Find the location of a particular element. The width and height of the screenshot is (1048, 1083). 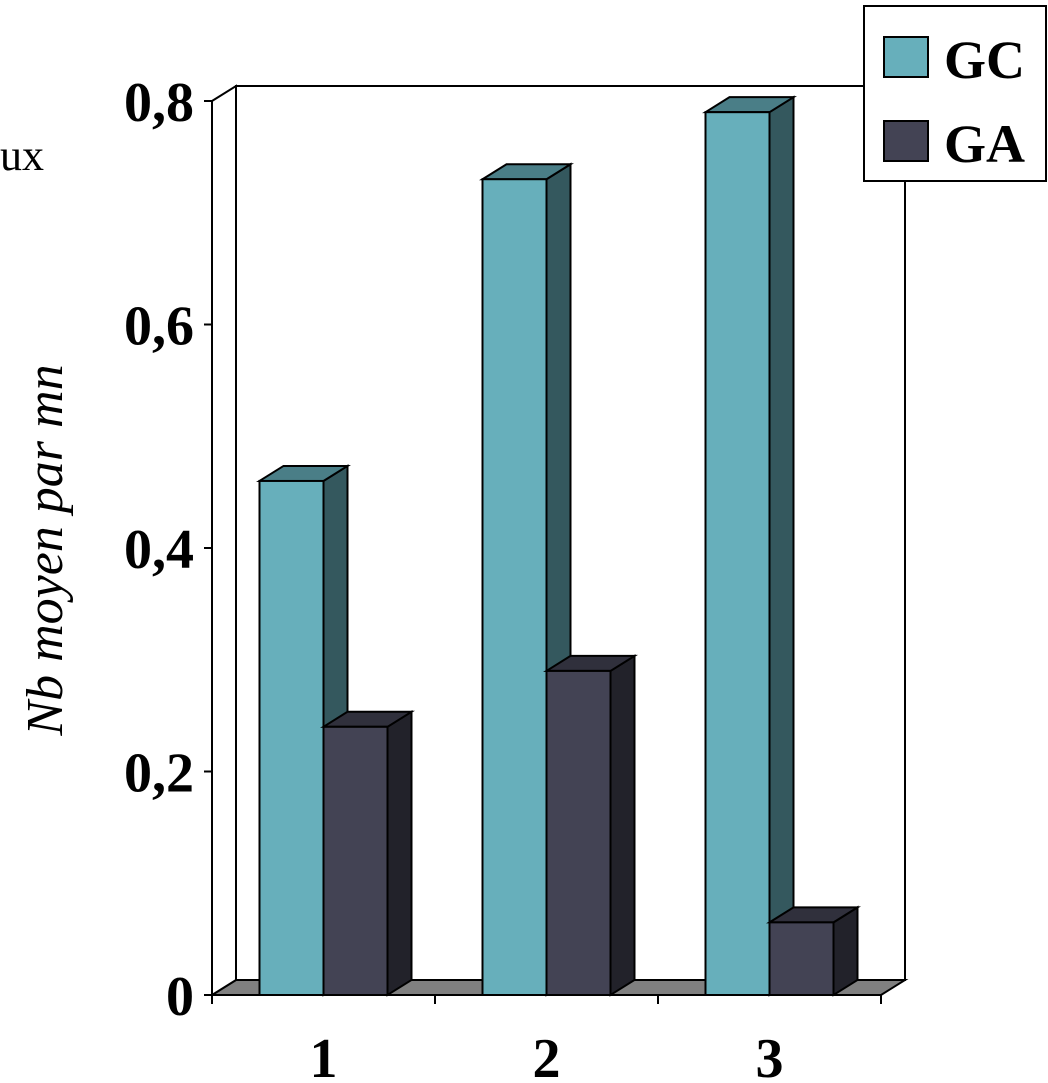

legend-swatch-gc is located at coordinates (906, 57).